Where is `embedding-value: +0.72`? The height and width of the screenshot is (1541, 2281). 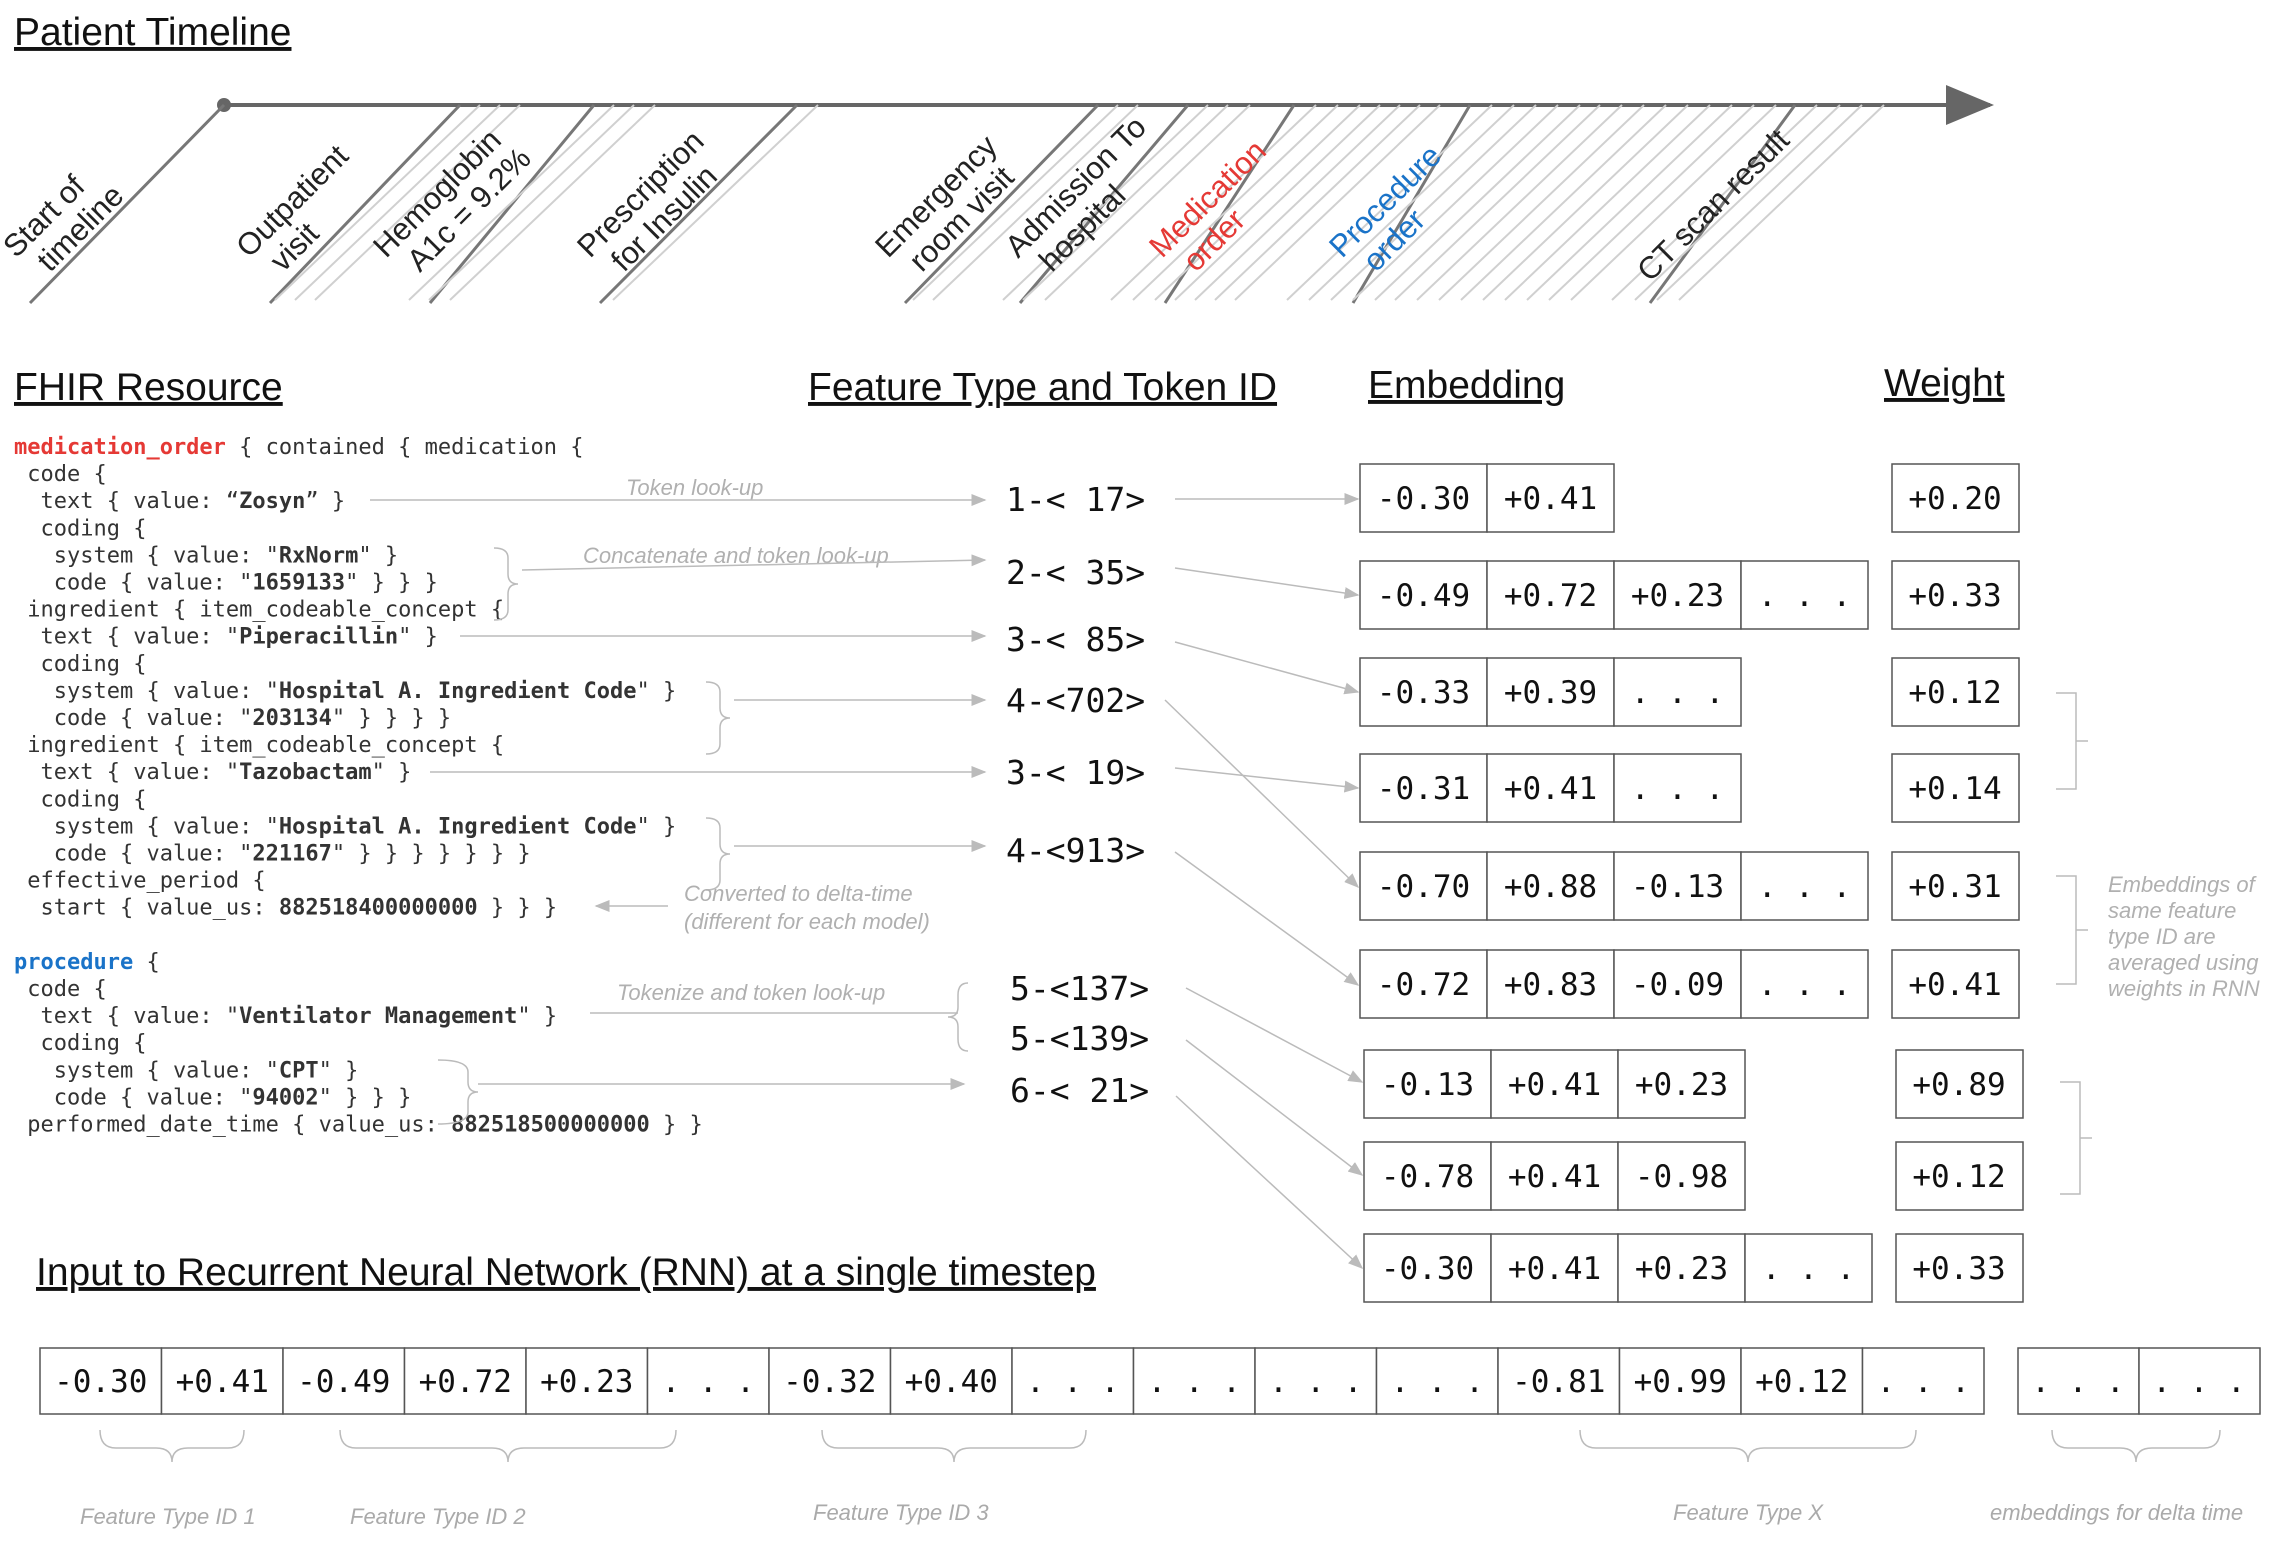
embedding-value: +0.72 is located at coordinates (1550, 596).